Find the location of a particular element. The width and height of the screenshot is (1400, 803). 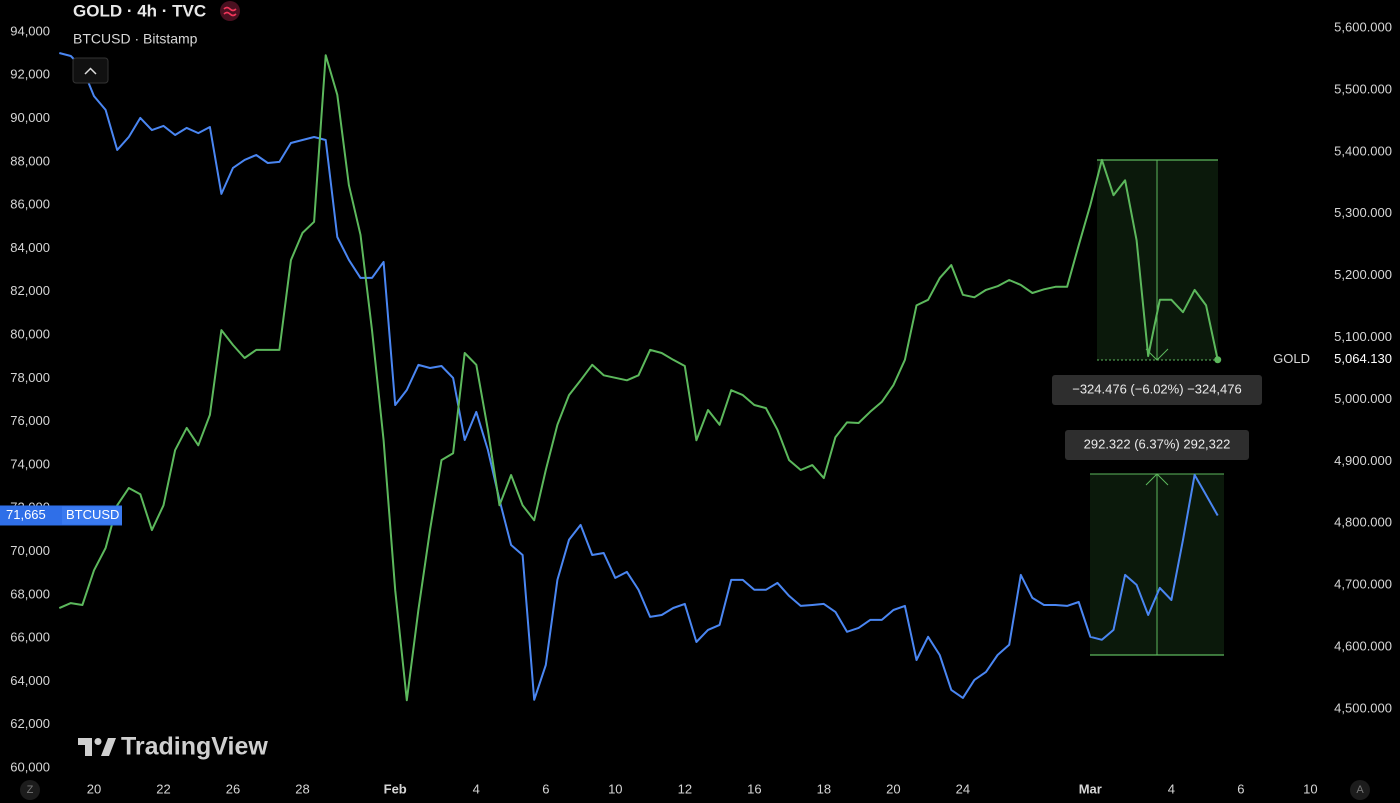

x-tick-label: Feb is located at coordinates (395, 788).